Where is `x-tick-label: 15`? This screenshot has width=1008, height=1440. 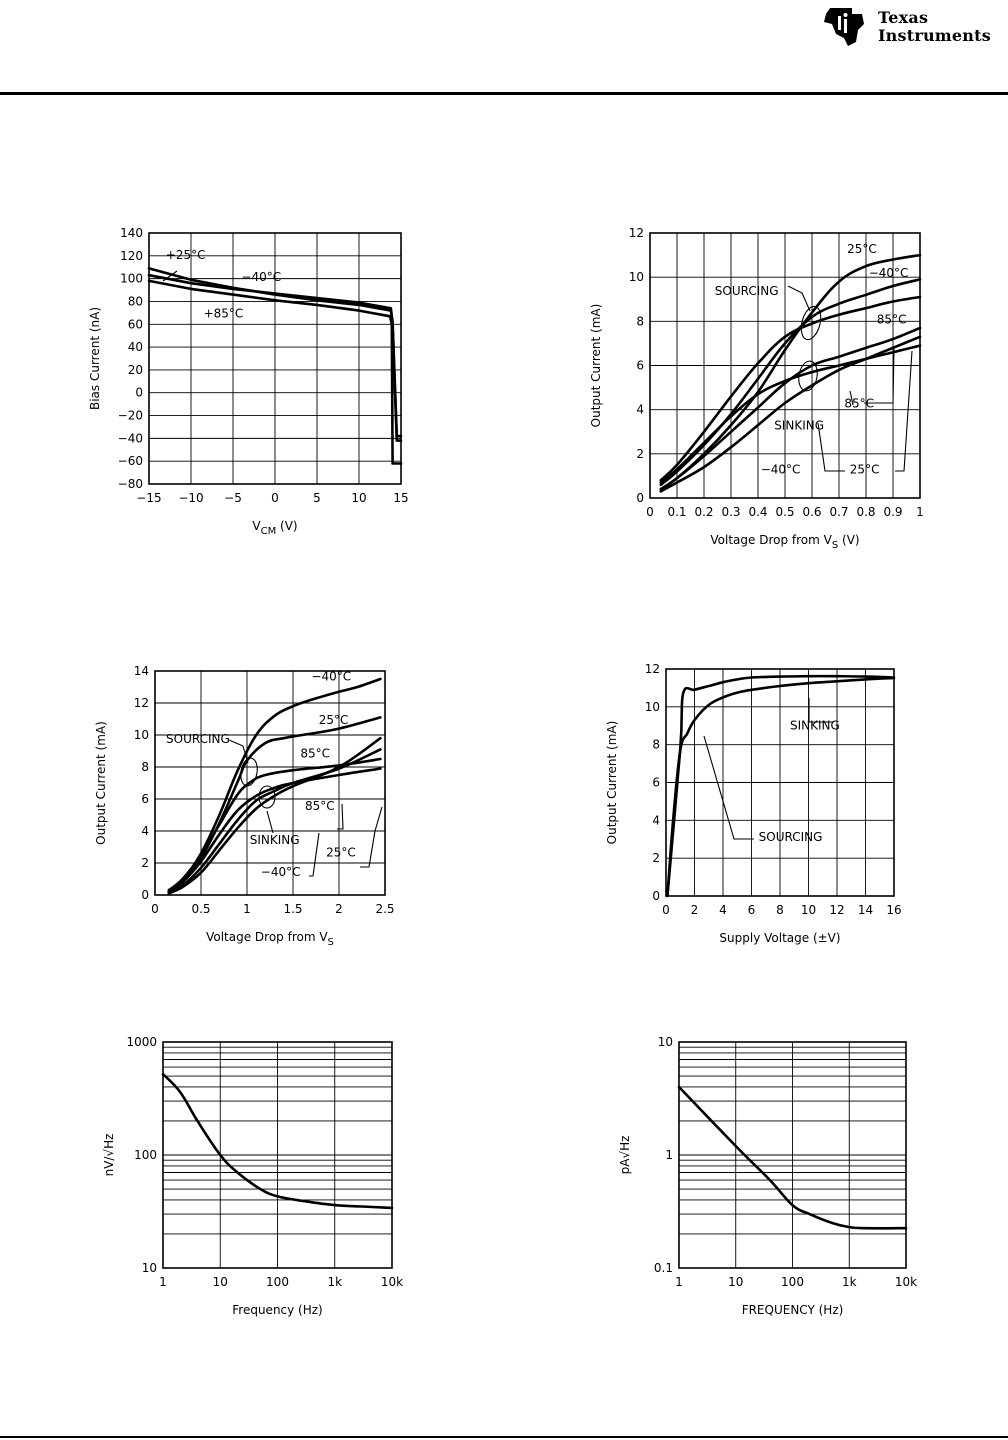
x-tick-label: 15 is located at coordinates (400, 498).